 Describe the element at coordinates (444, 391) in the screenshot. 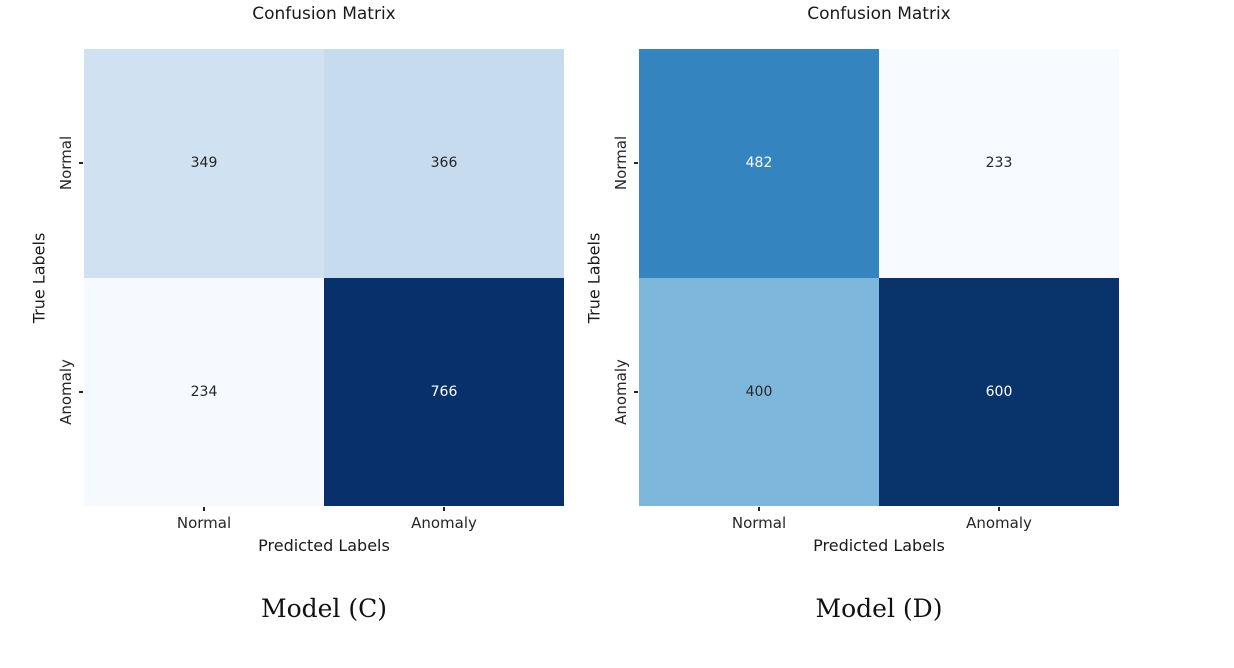

I see `heatmap-cell-tp: 766` at that location.